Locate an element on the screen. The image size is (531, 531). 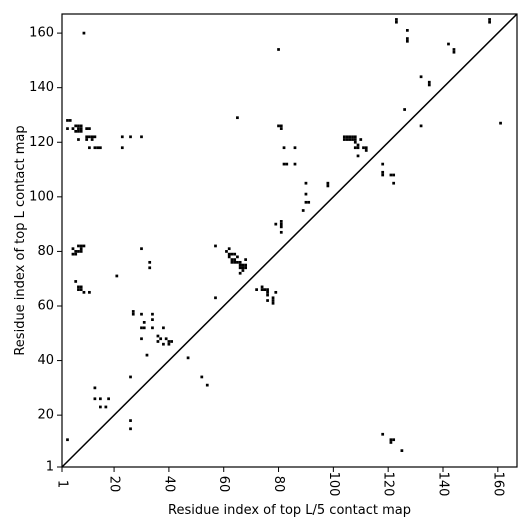
y-tick-label: 20 is located at coordinates (45, 415).